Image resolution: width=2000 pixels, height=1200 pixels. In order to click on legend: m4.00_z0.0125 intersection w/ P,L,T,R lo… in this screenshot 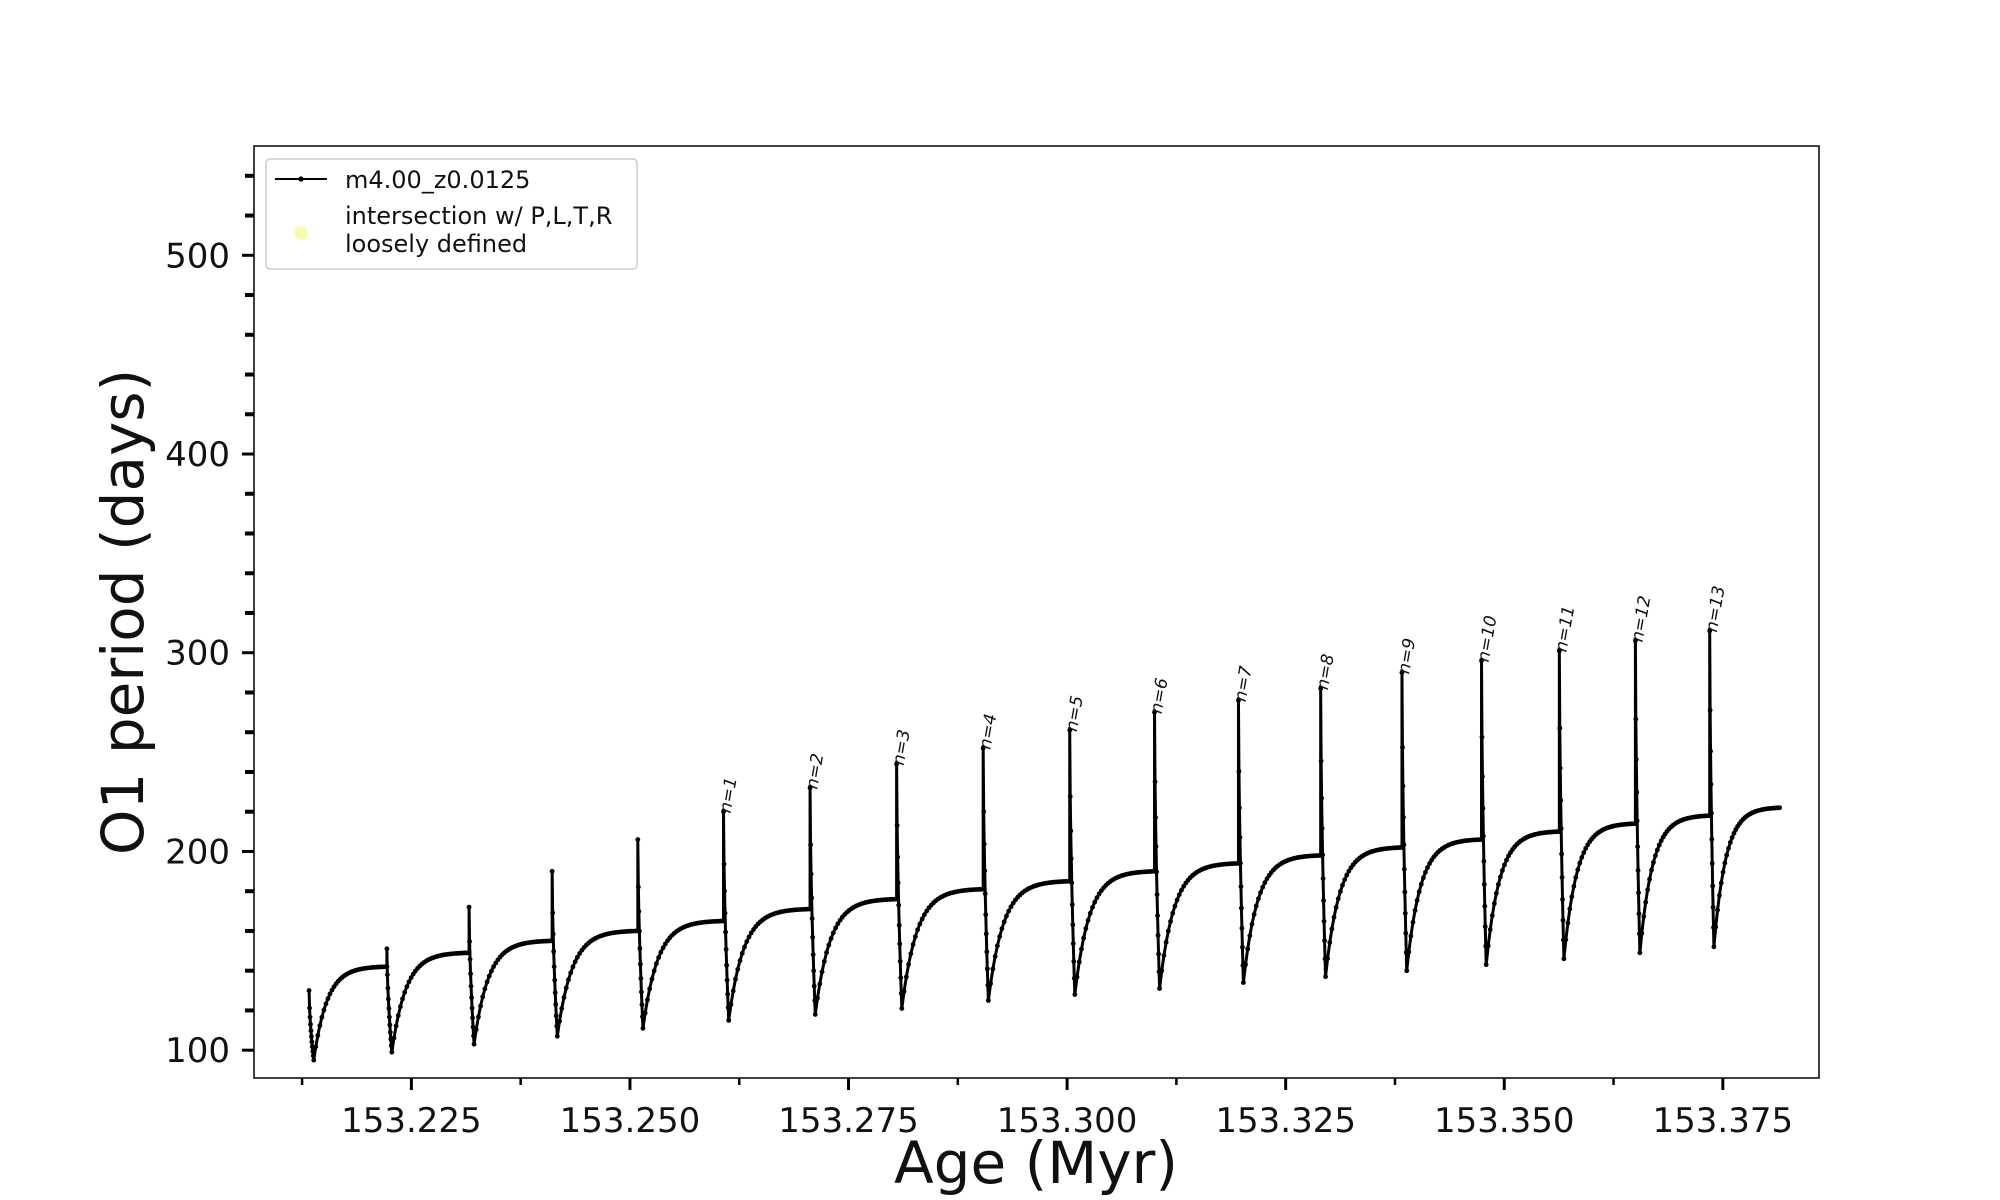, I will do `click(451, 214)`.